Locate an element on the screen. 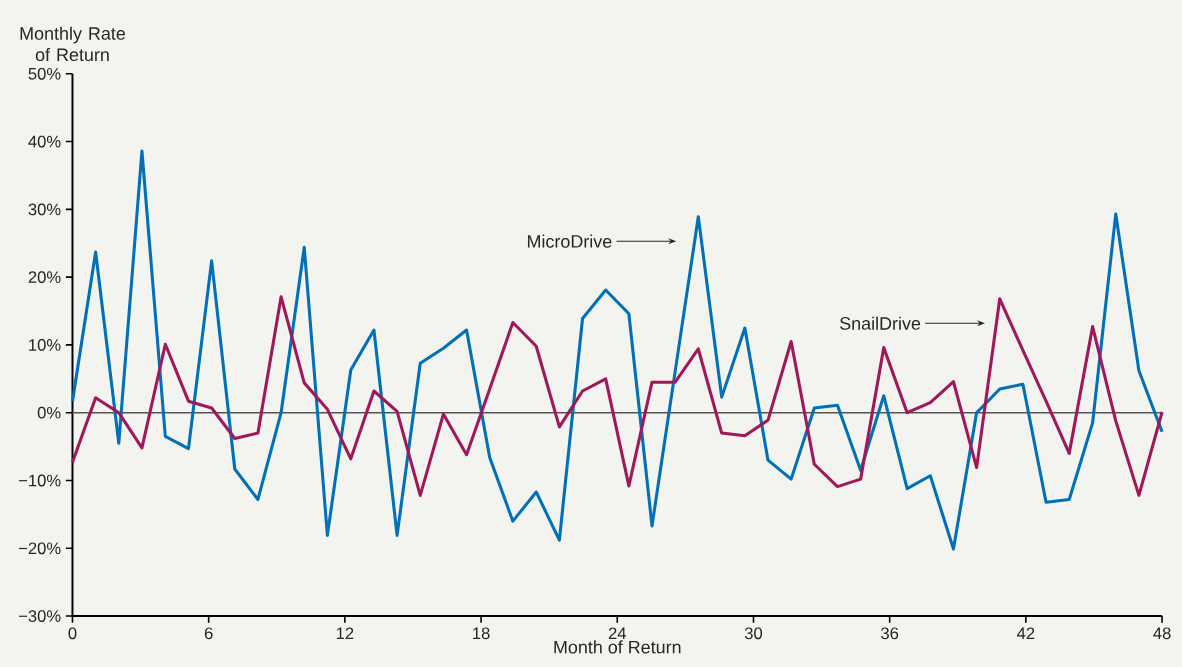 This screenshot has height=667, width=1182. y-tick-label: −30% is located at coordinates (40, 616).